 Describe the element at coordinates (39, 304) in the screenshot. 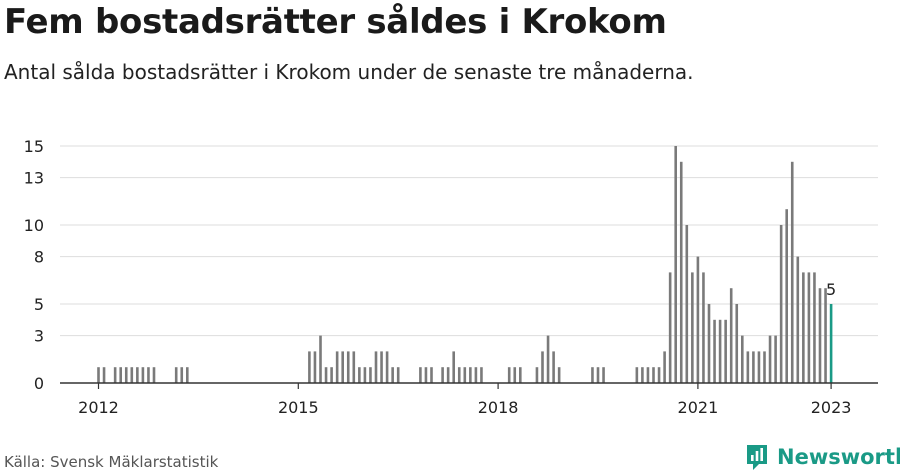

I see `y-tick-label: 5` at that location.